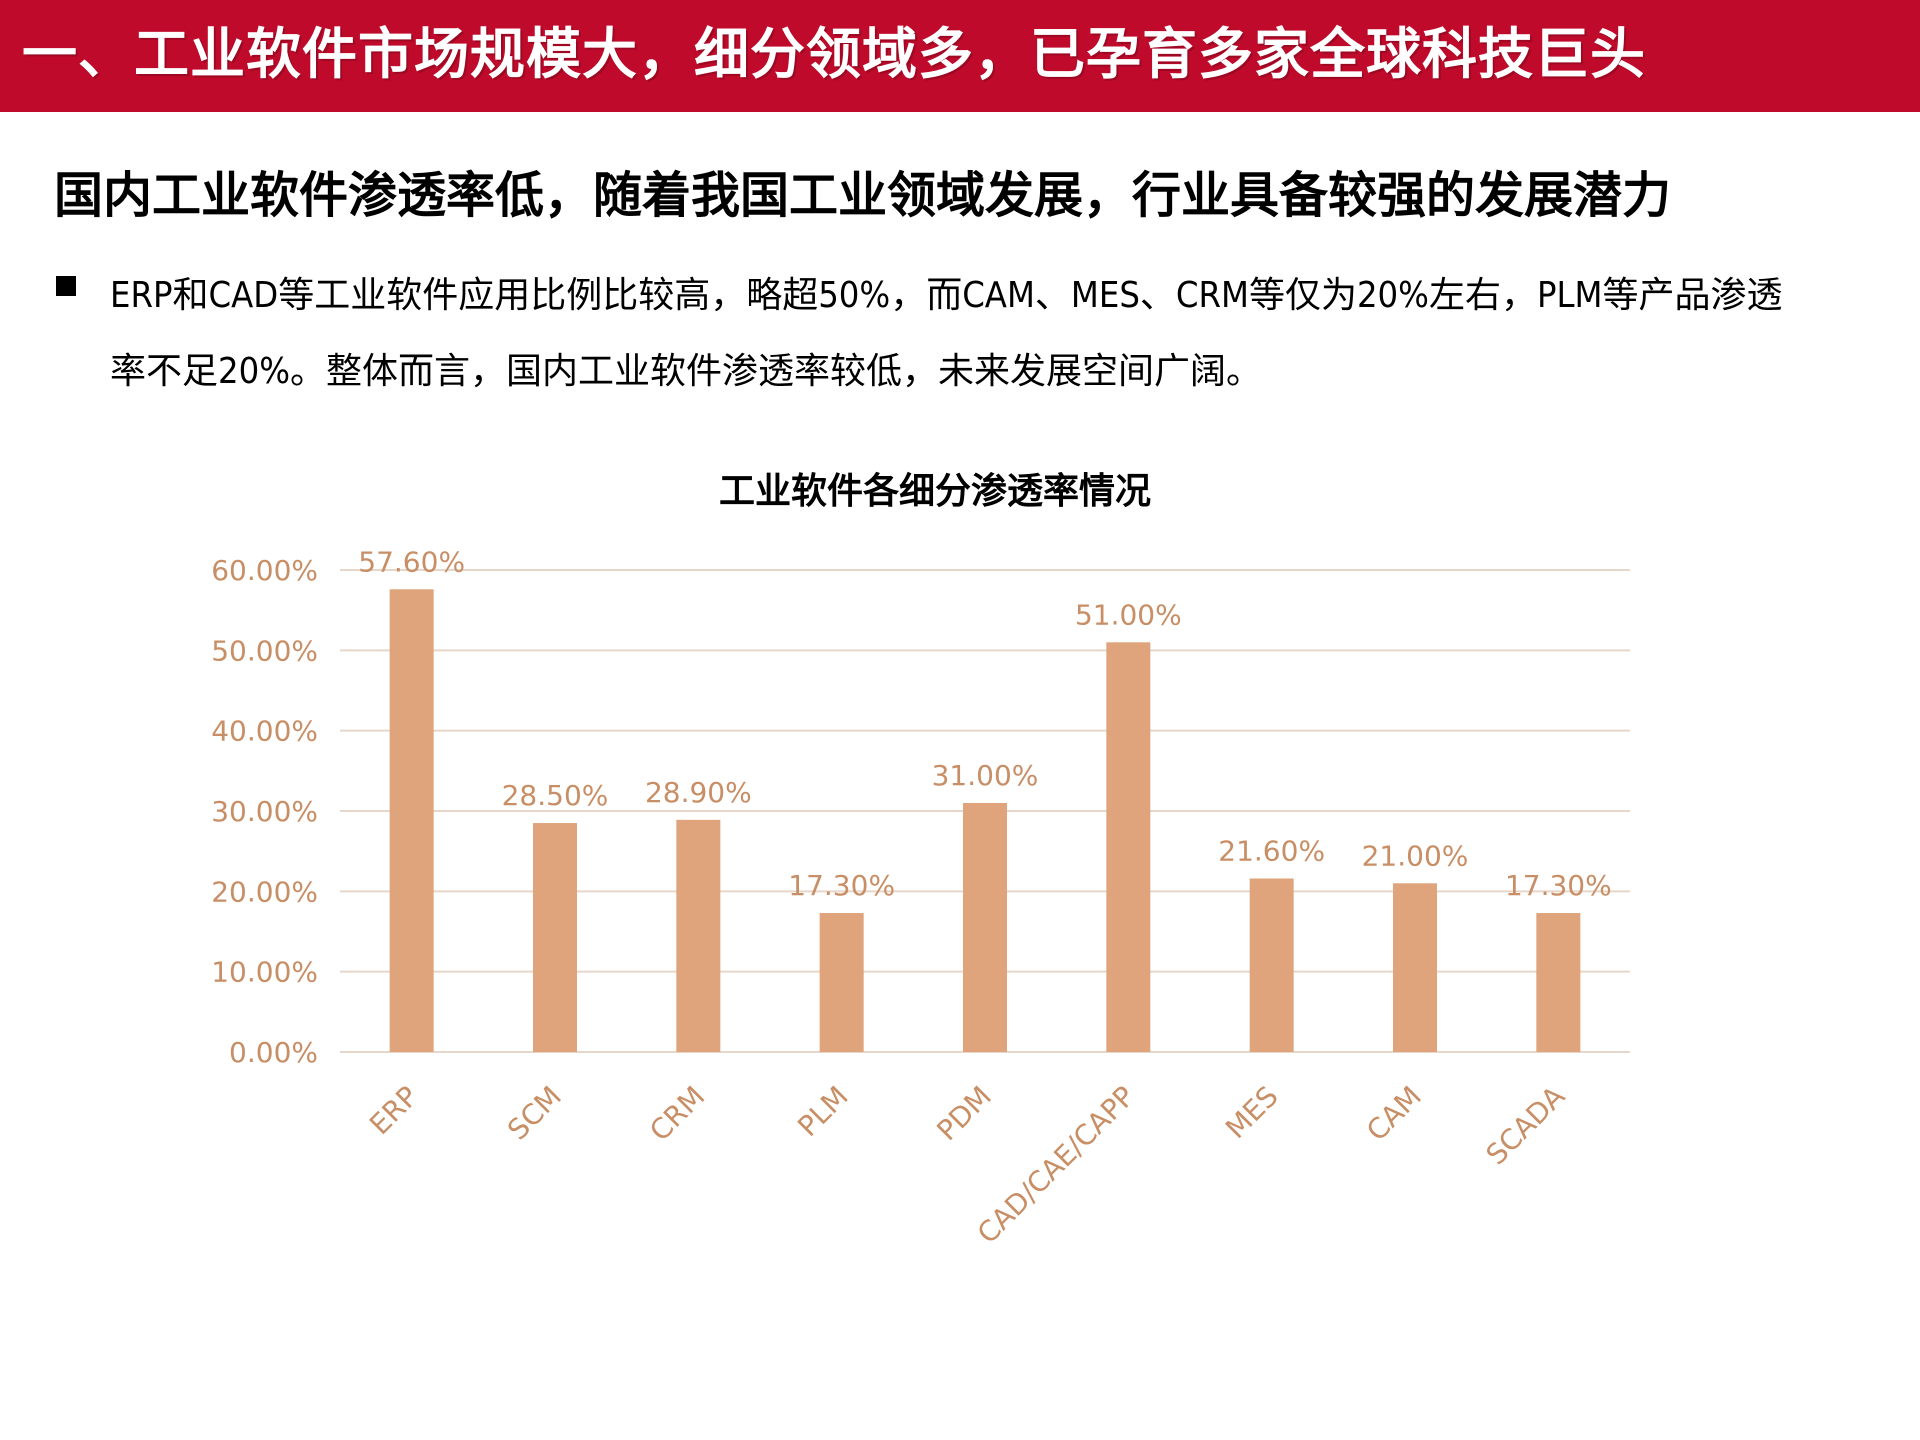 The image size is (1920, 1440). Describe the element at coordinates (935, 491) in the screenshot. I see `chart-title: 工业软件各细分渗透率情况` at that location.